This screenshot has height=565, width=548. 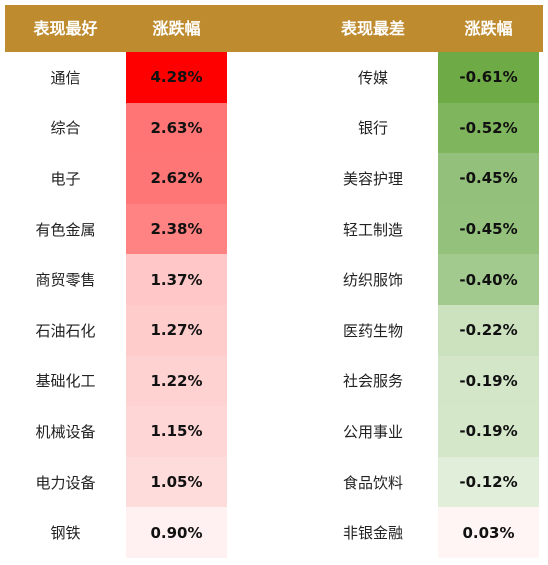 What do you see at coordinates (65, 431) in the screenshot?
I see `best-sector-name: 机械设备` at bounding box center [65, 431].